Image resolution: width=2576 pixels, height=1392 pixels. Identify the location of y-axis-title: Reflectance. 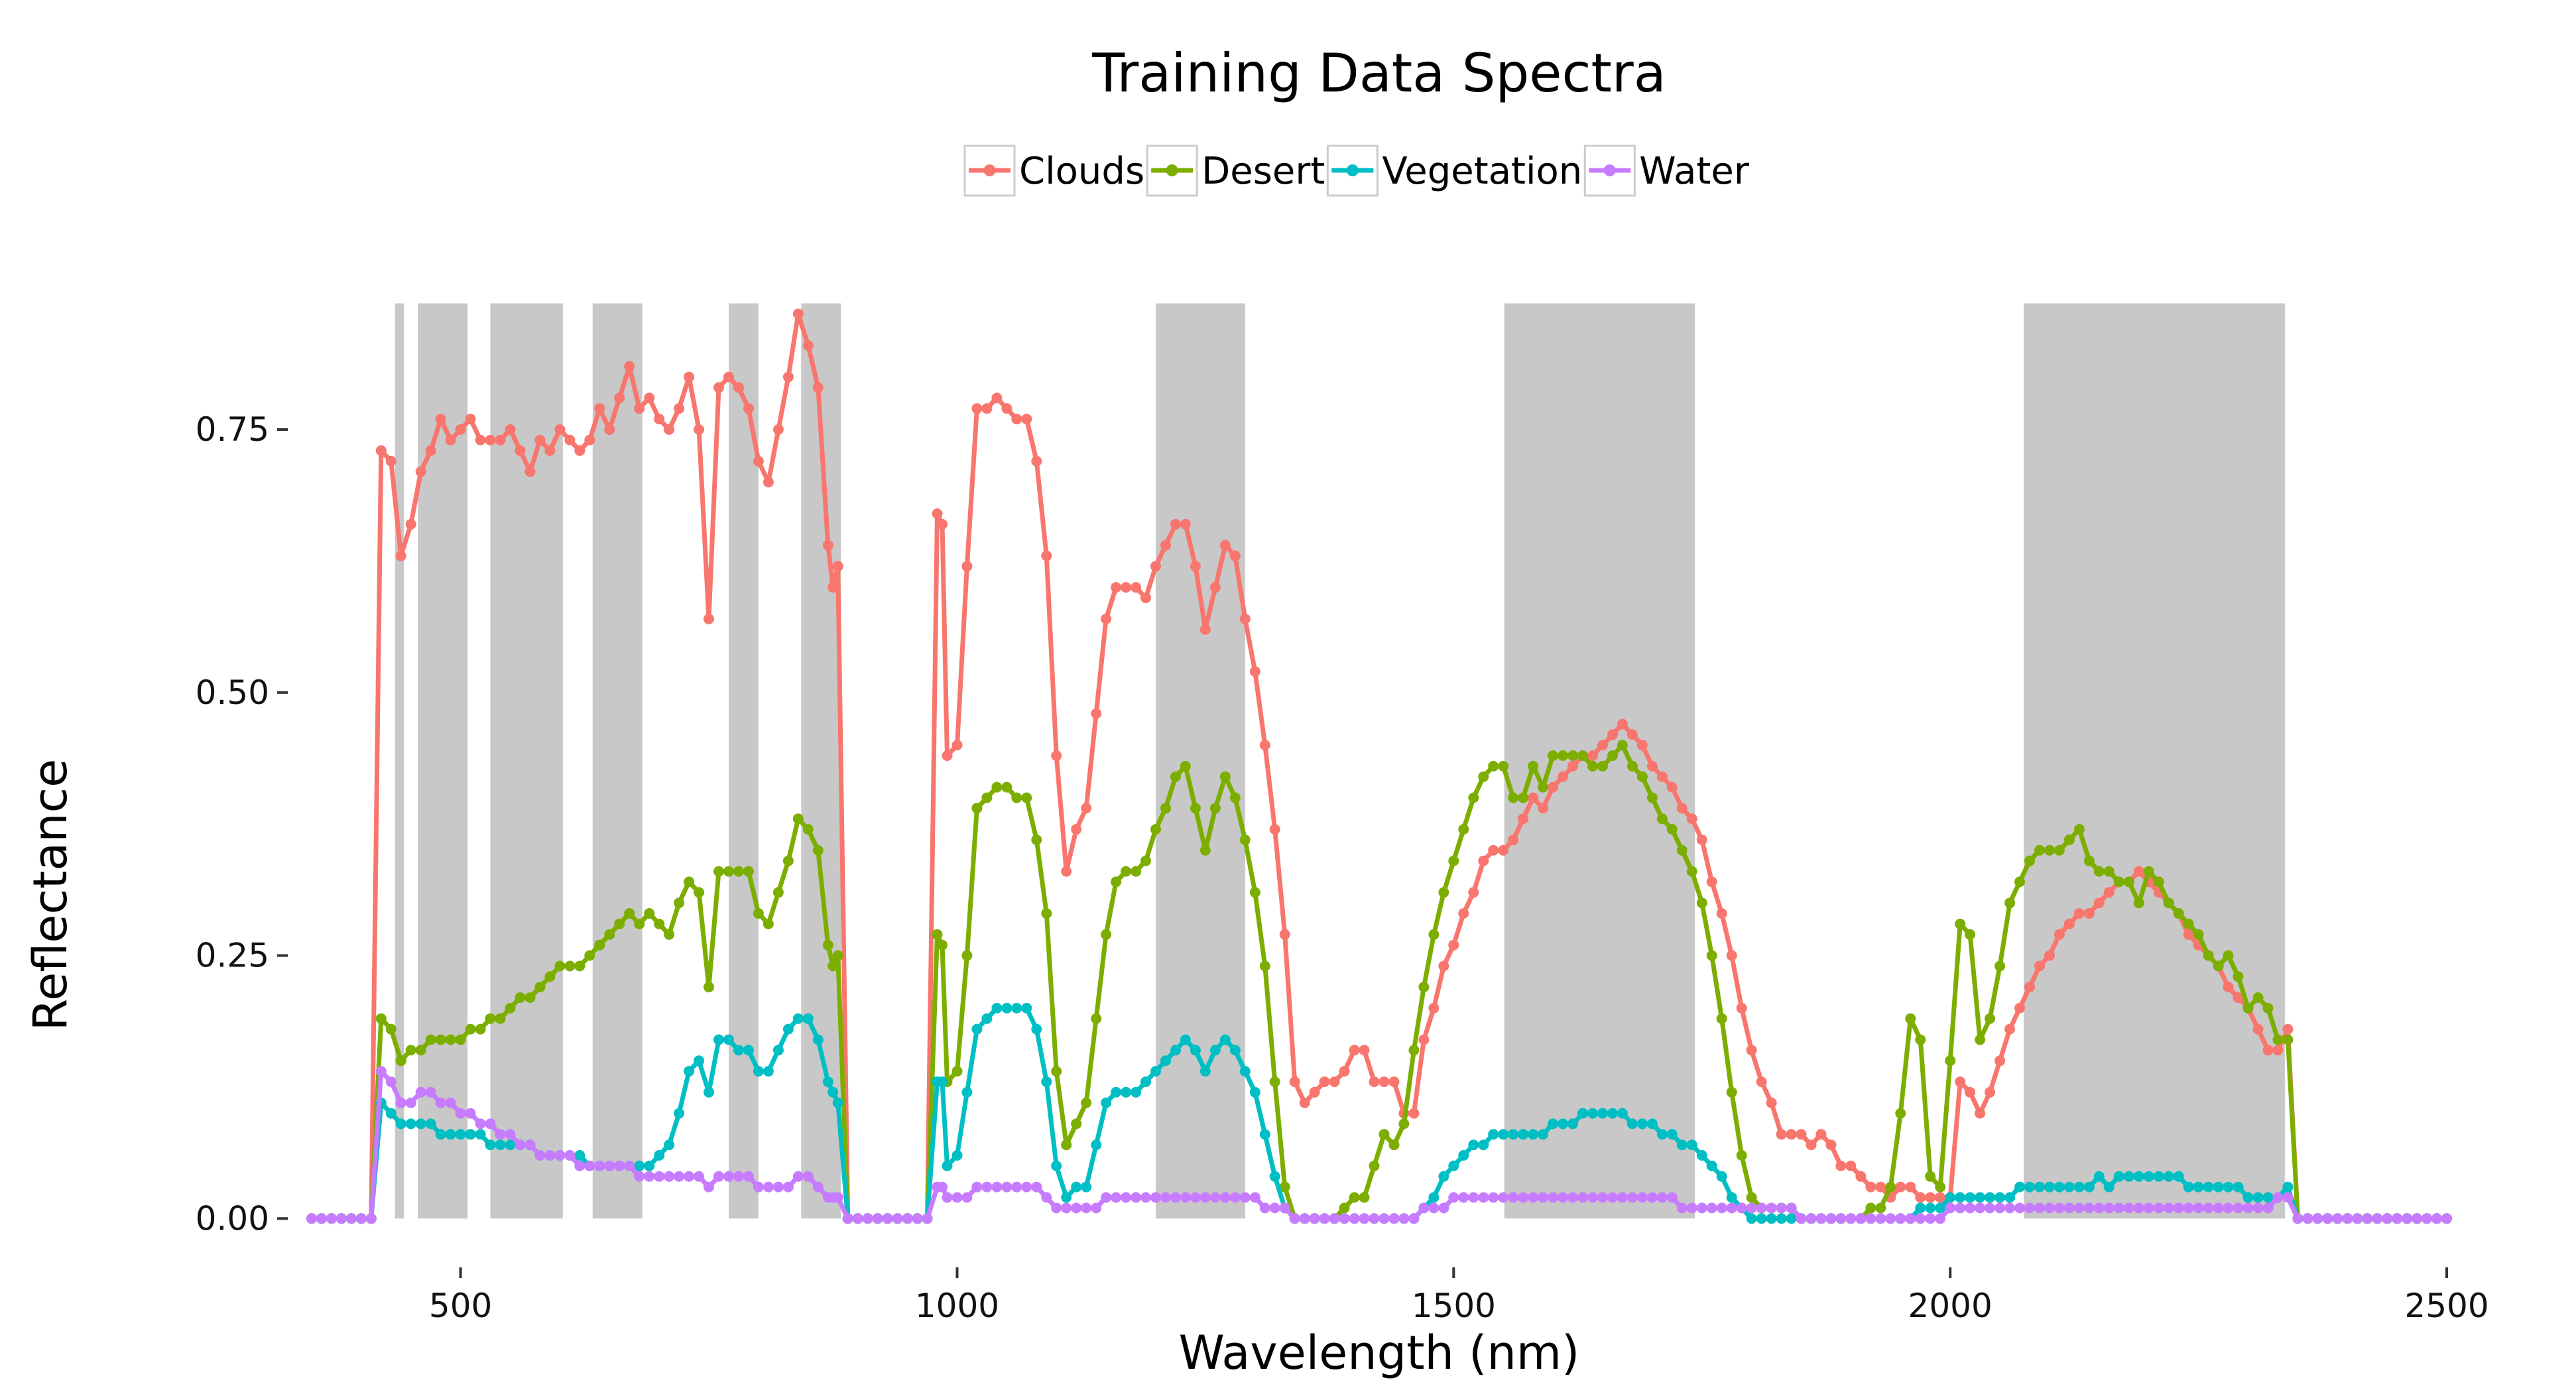
(50, 895).